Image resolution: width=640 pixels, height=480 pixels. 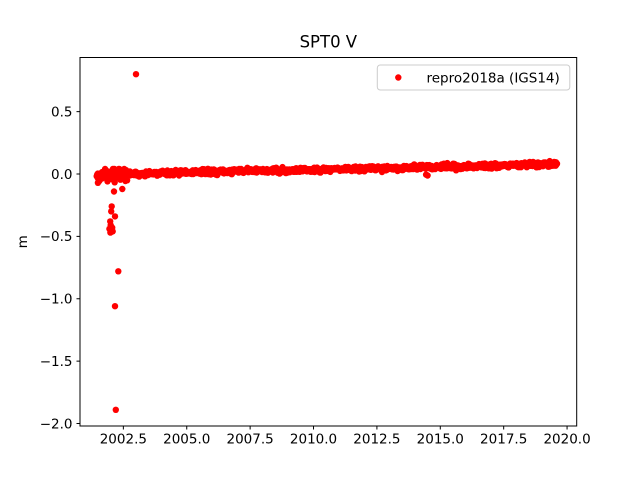 What do you see at coordinates (376, 440) in the screenshot?
I see `x-tick-label: 2012.5` at bounding box center [376, 440].